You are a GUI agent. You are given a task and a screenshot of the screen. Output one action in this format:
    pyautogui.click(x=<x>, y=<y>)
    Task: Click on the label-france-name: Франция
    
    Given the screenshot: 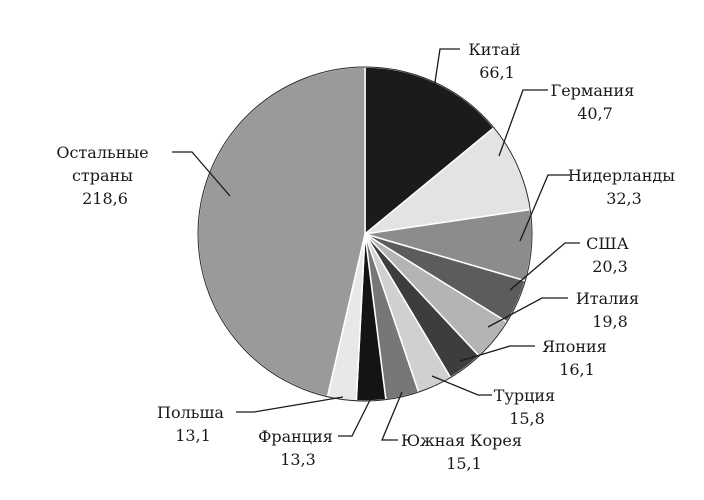 What is the action you would take?
    pyautogui.click(x=295, y=436)
    